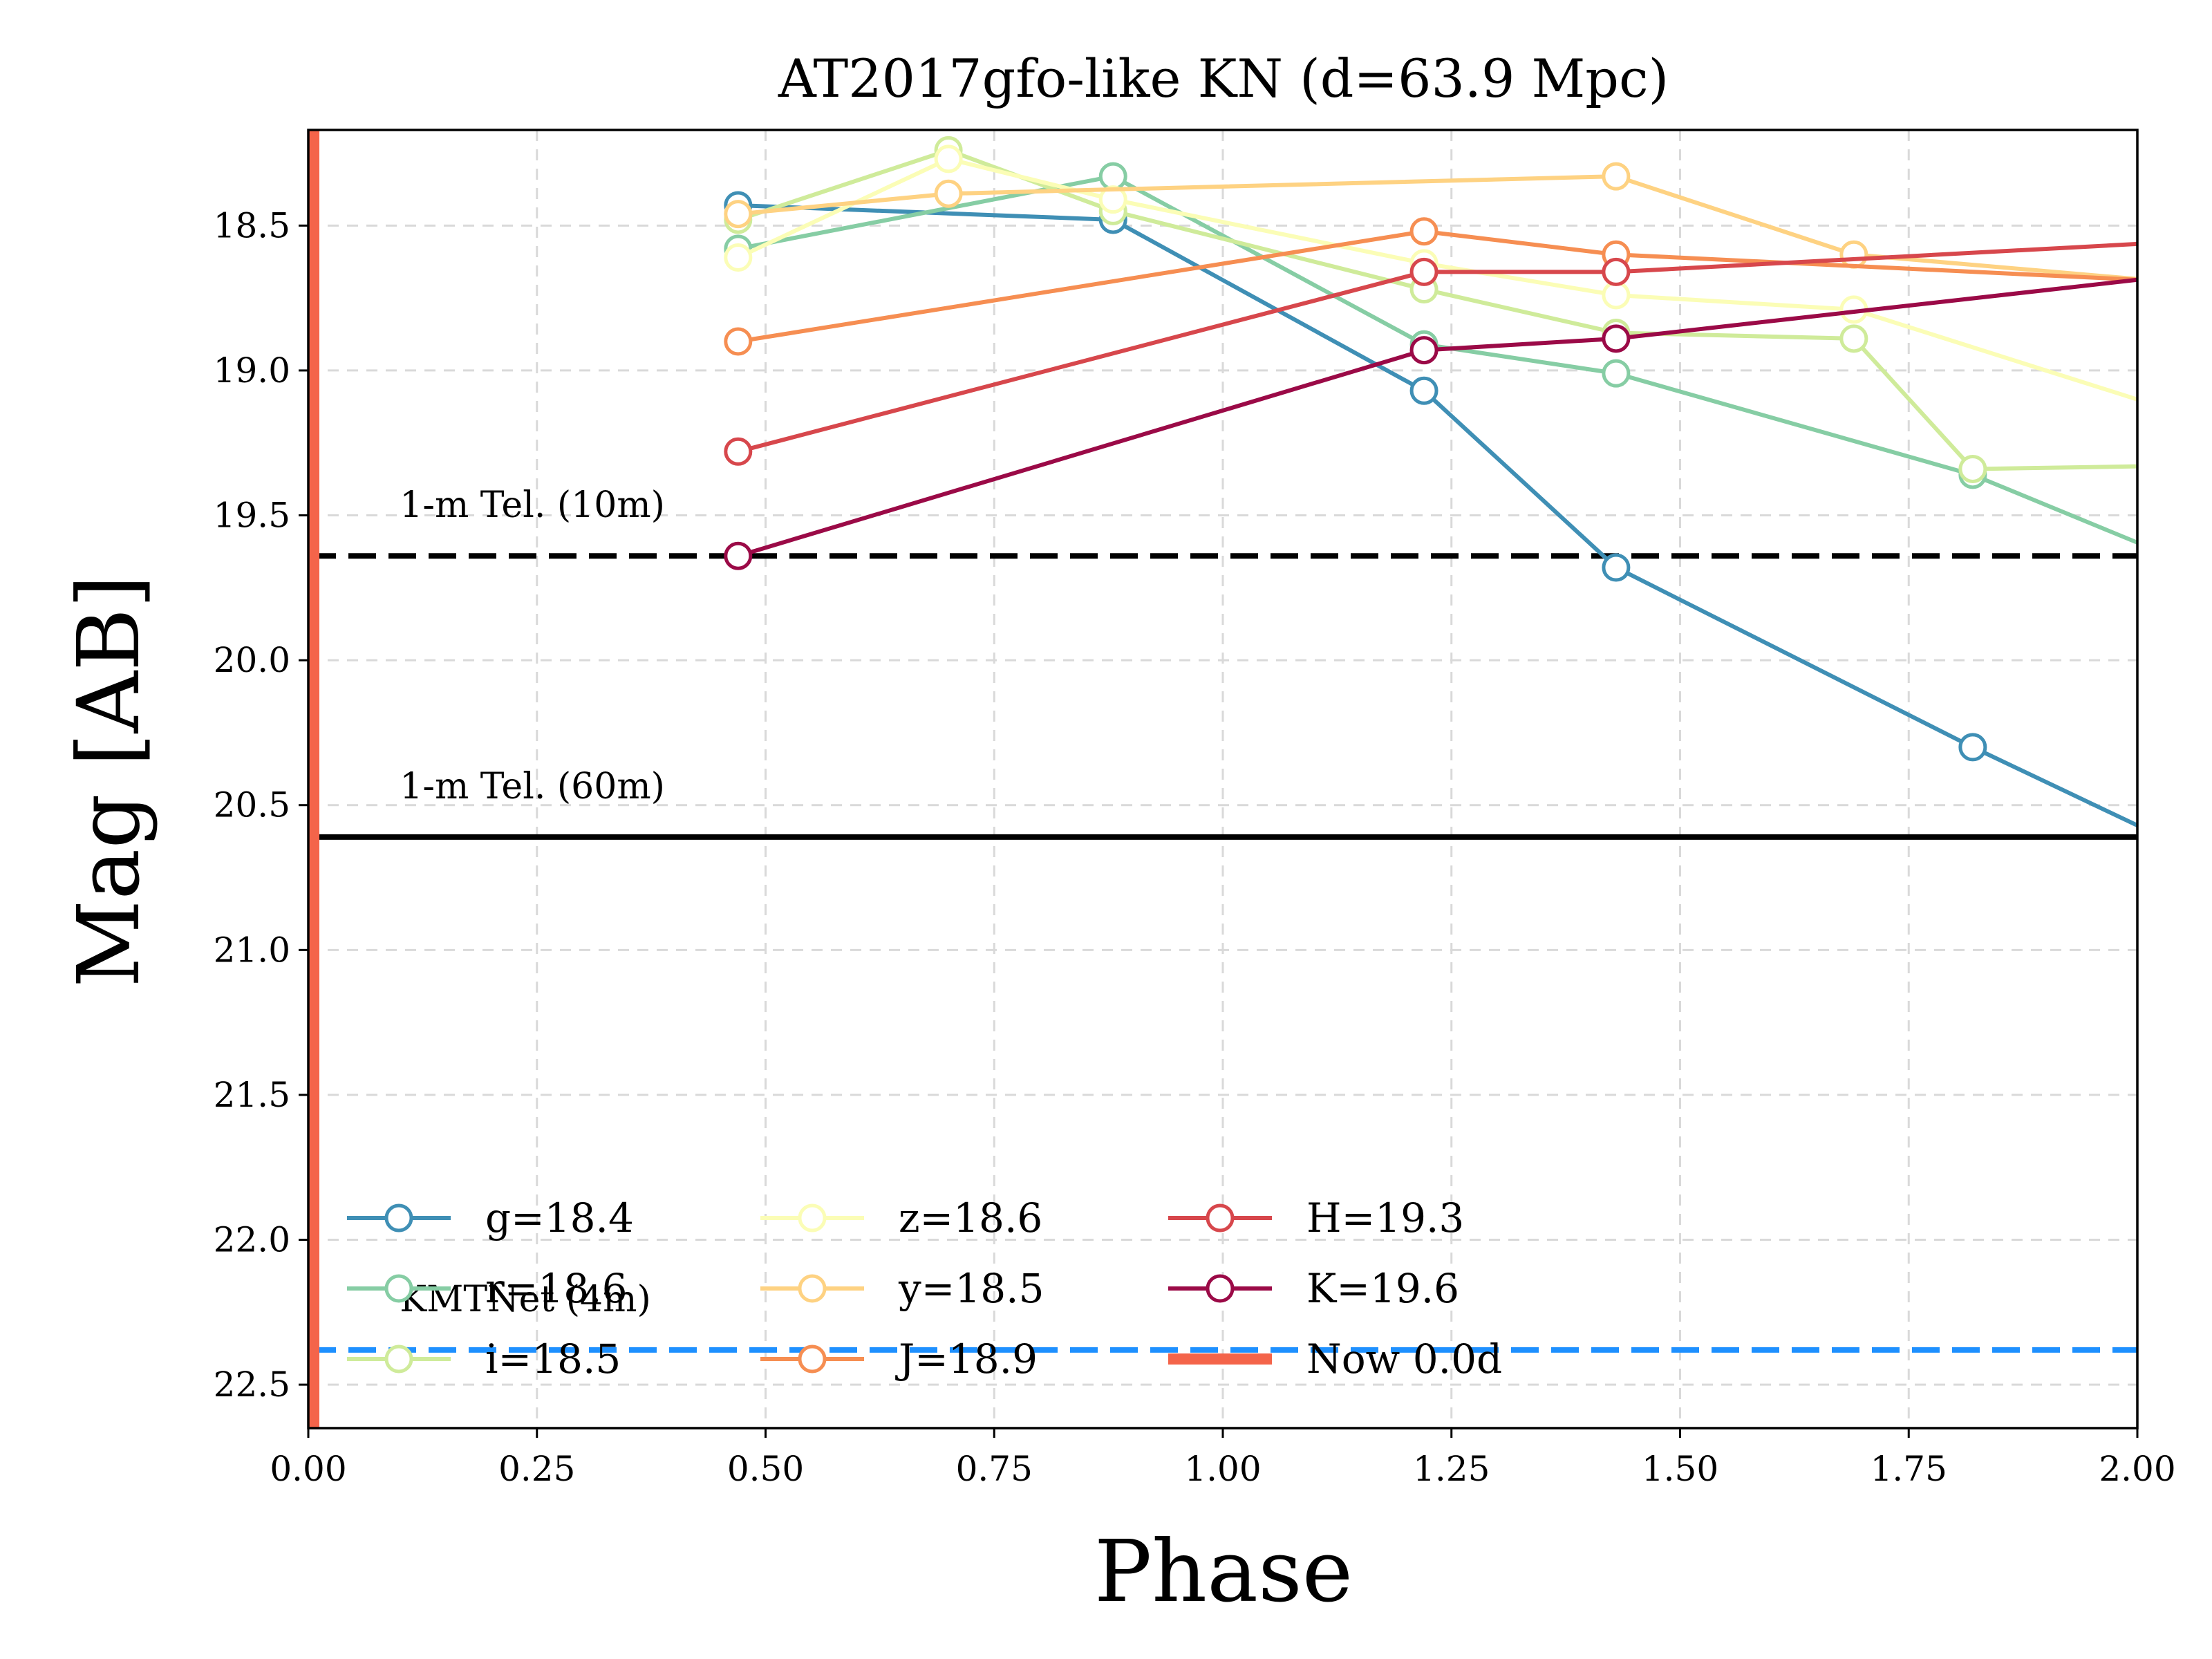 The height and width of the screenshot is (1659, 2212). Describe the element at coordinates (1382, 1288) in the screenshot. I see `legend-label: K=19.6` at that location.